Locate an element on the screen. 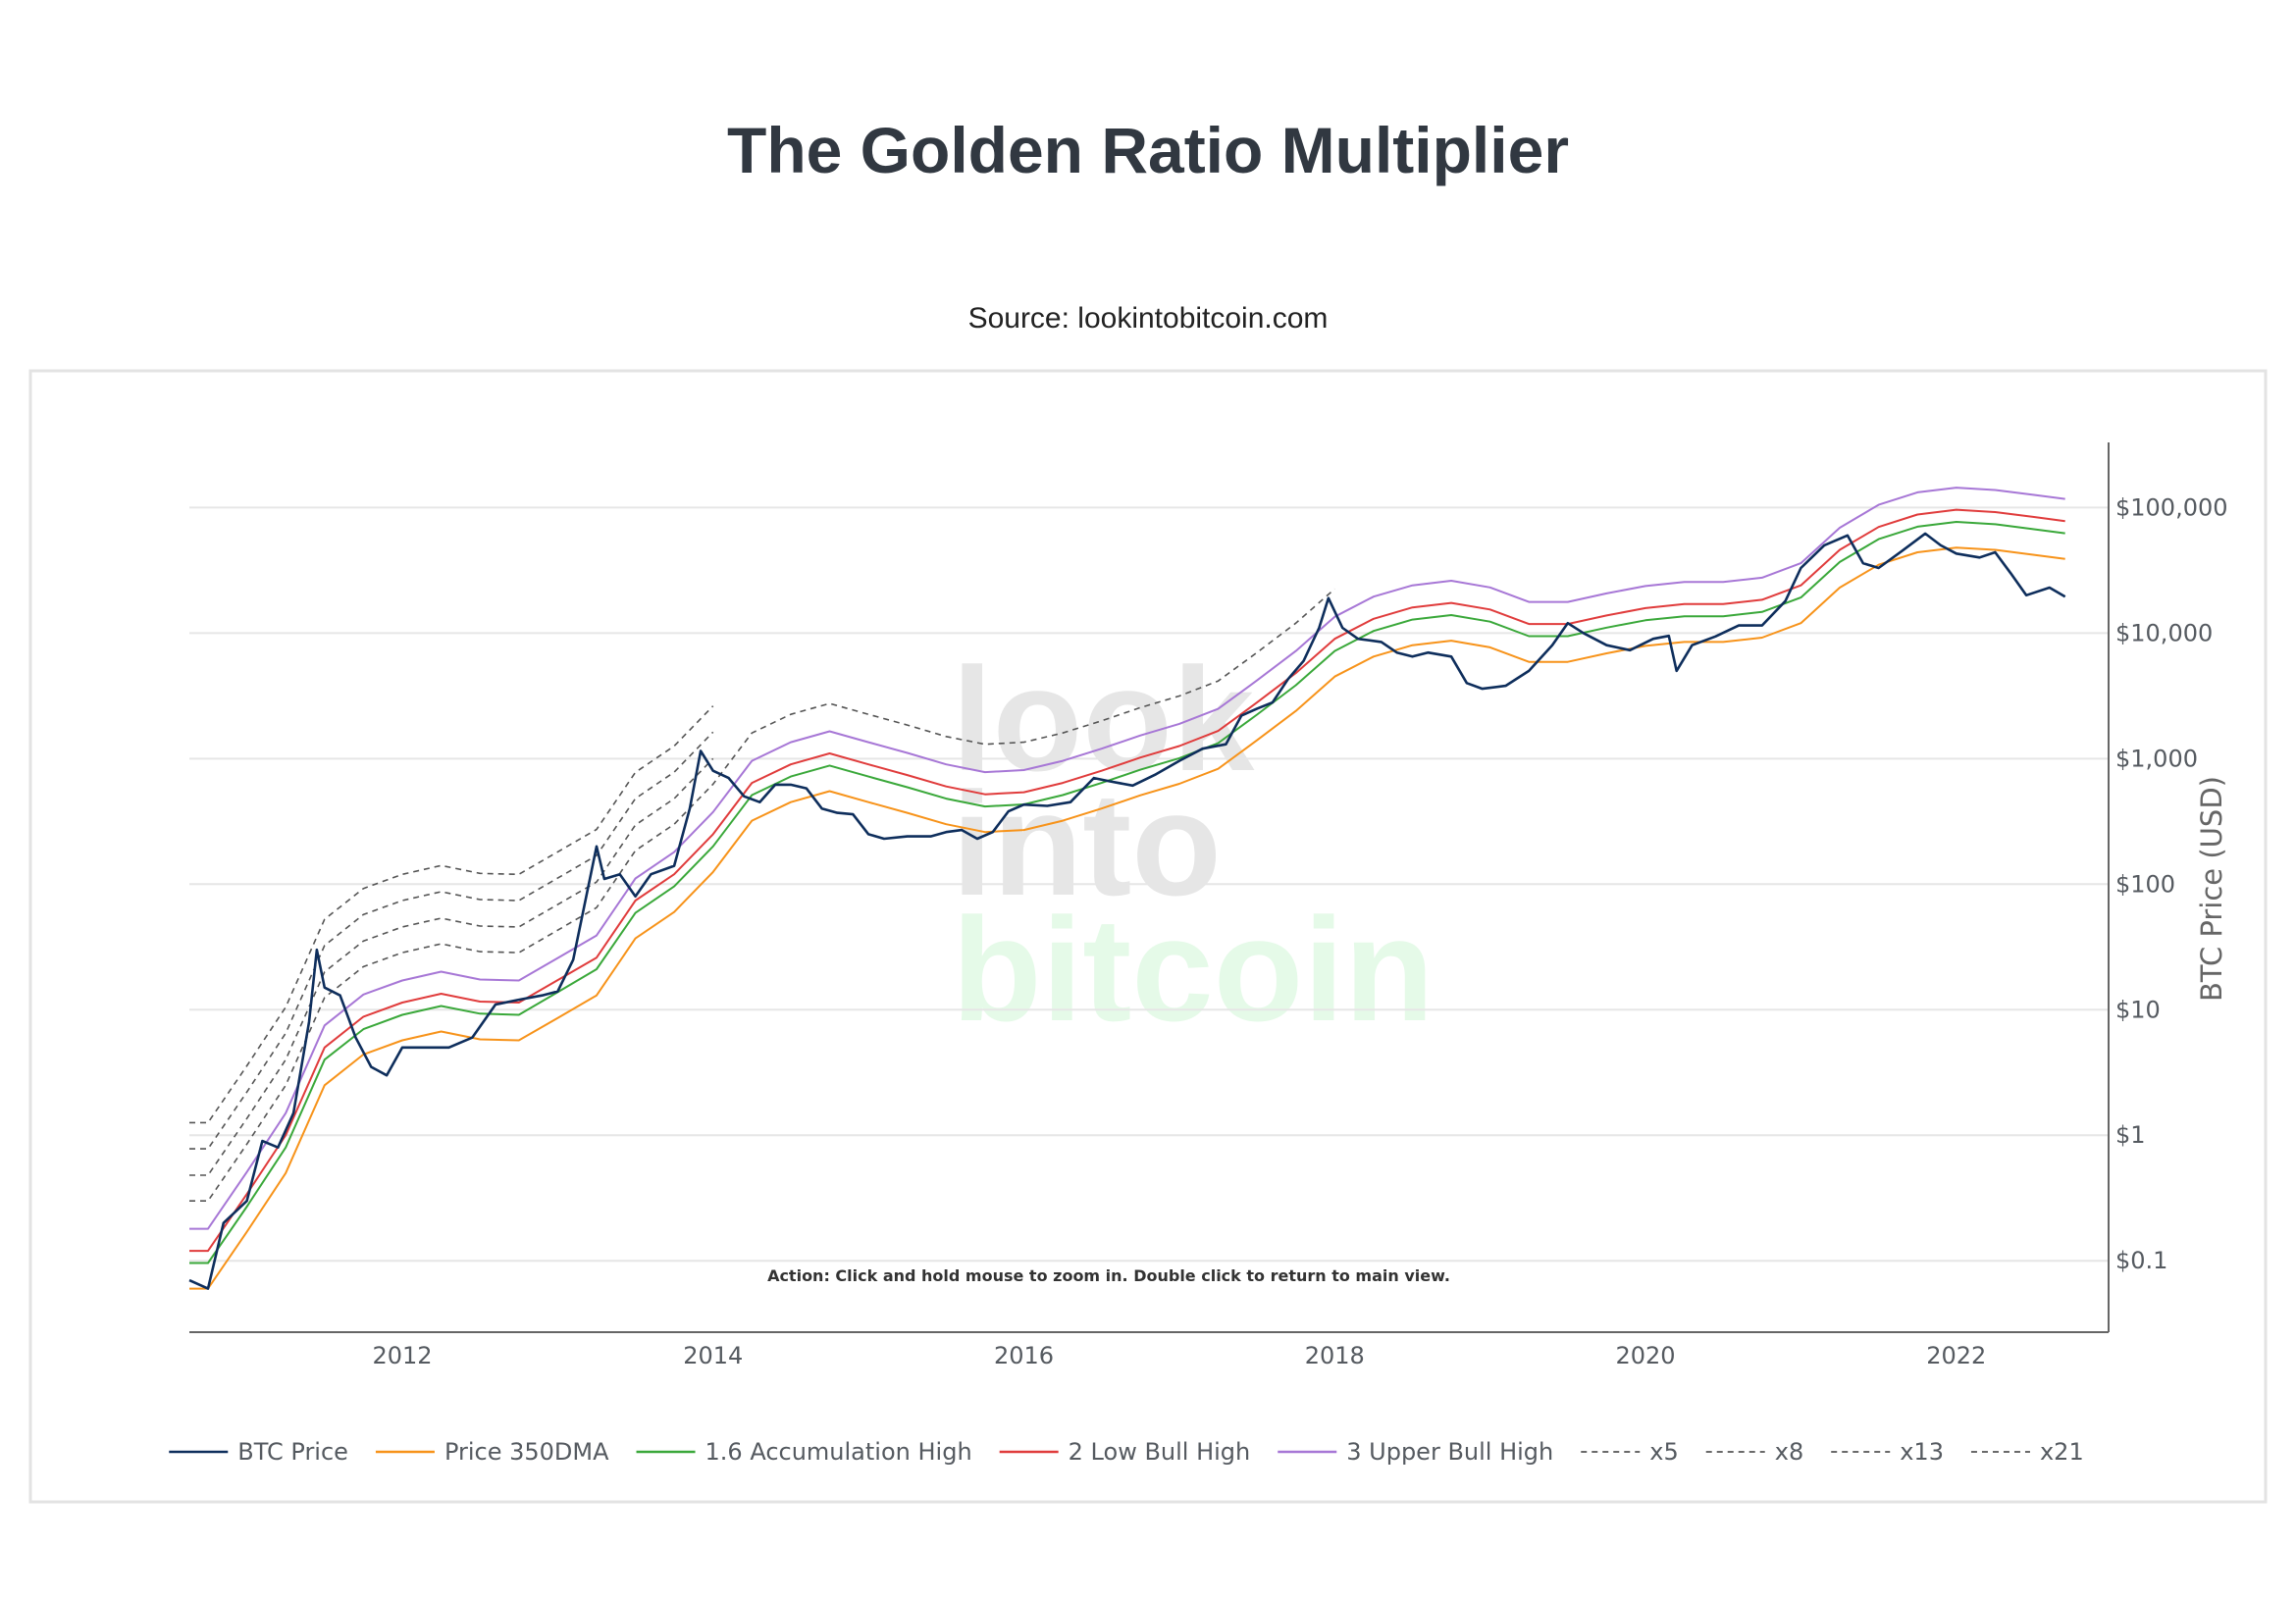 The width and height of the screenshot is (2296, 1599). y-tick-label: $1 is located at coordinates (2130, 1135).